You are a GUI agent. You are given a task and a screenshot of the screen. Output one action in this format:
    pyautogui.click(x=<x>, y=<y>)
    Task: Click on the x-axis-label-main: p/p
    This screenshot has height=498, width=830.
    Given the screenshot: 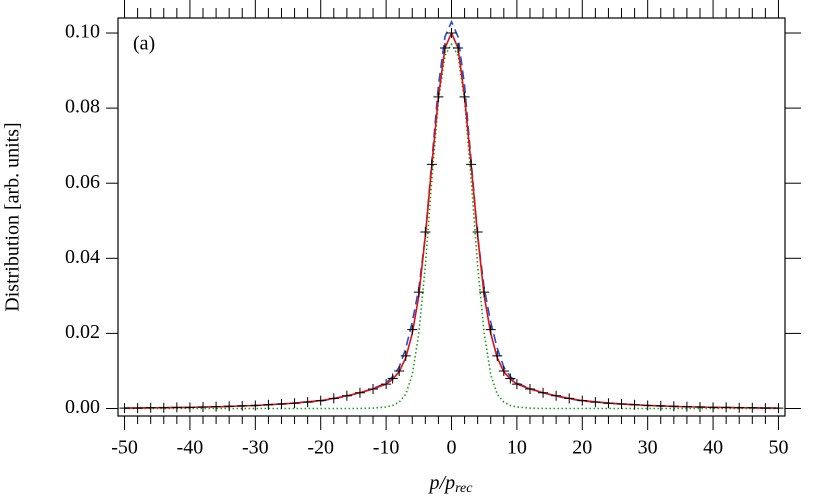 What is the action you would take?
    pyautogui.click(x=442, y=483)
    